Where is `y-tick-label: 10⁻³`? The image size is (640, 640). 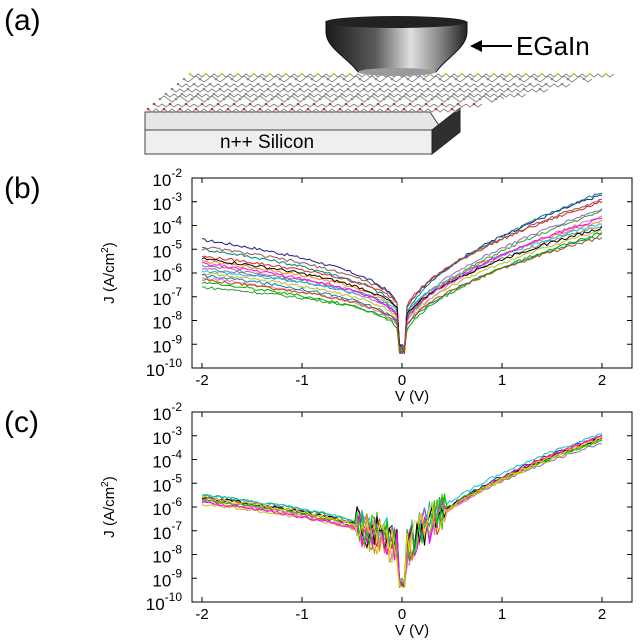 y-tick-label: 10⁻³ is located at coordinates (167, 436).